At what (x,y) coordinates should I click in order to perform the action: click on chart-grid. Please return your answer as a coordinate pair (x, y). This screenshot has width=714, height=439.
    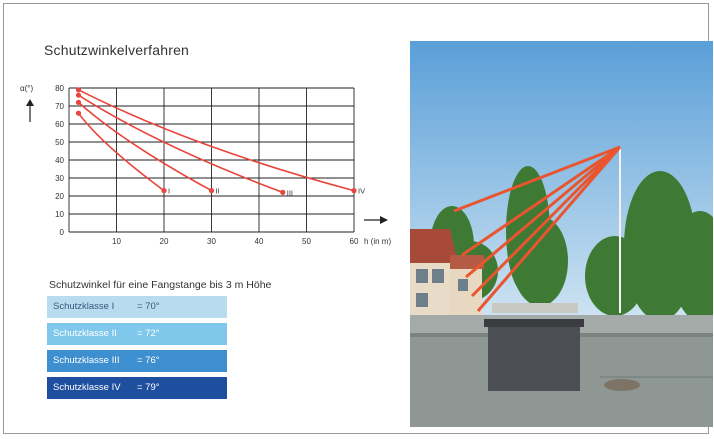
    Looking at the image, I should click on (211, 160).